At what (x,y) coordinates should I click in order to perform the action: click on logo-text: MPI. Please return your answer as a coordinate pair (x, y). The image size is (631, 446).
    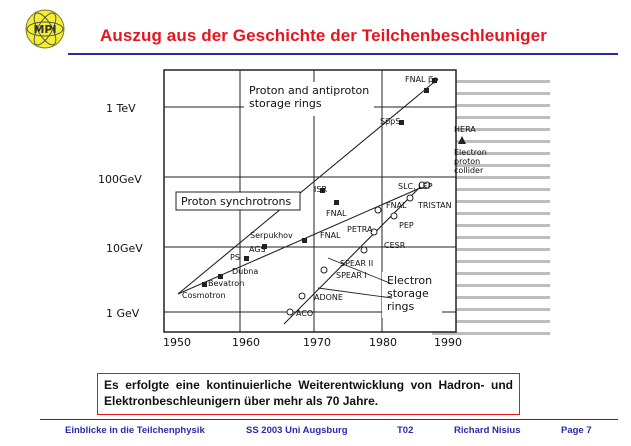
    Looking at the image, I should click on (44, 29).